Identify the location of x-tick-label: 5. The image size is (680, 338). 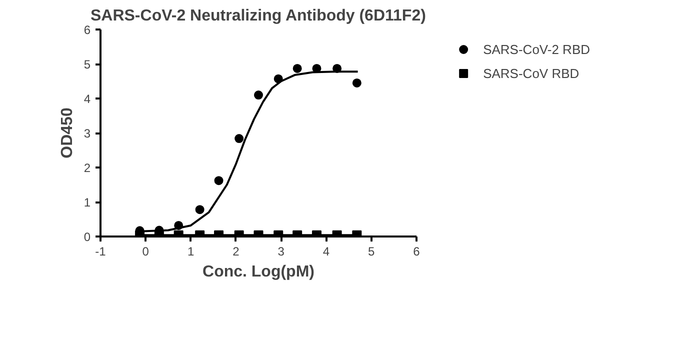
(372, 251).